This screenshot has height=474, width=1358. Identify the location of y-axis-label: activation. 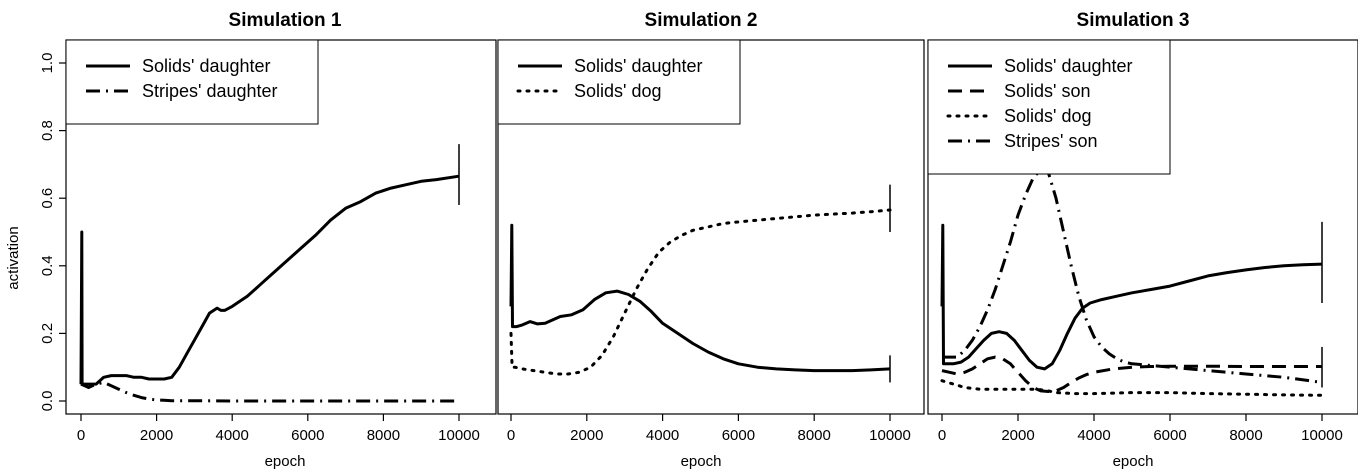
(13, 257).